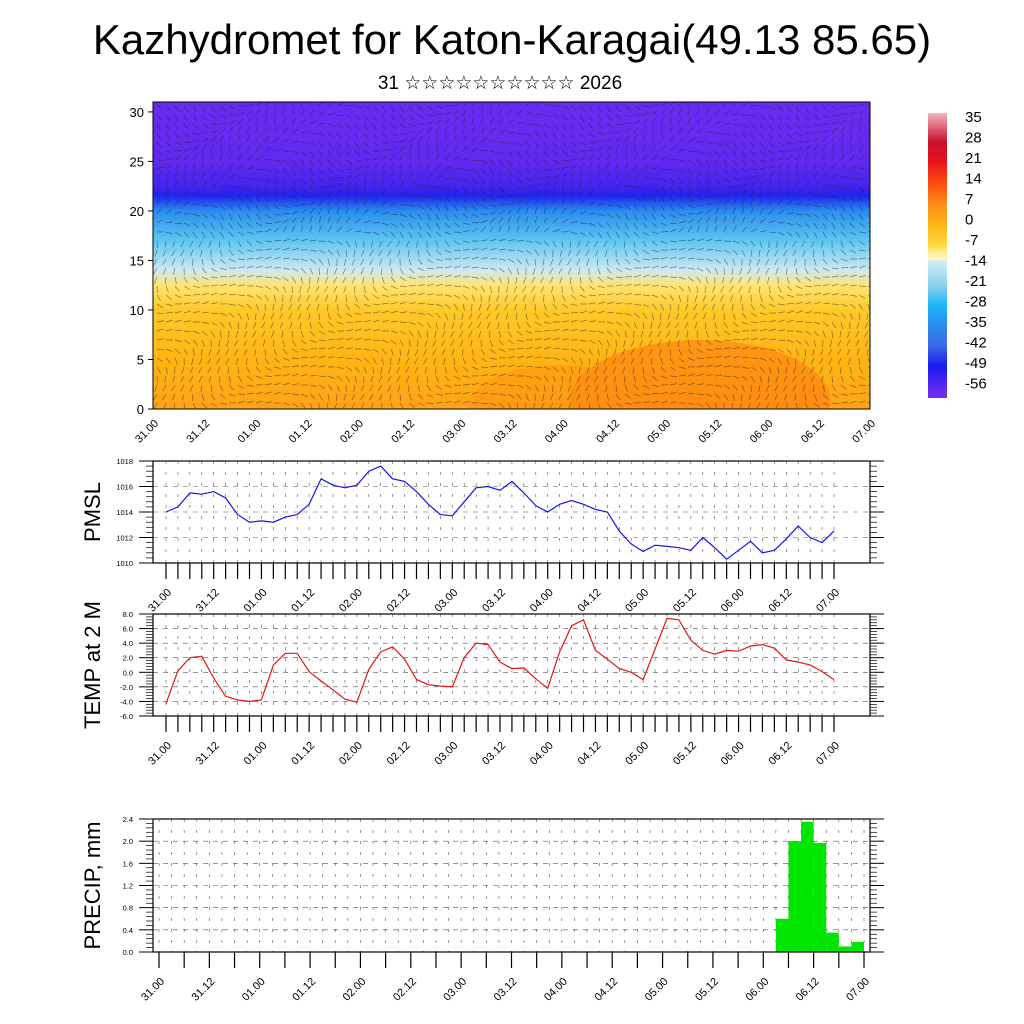 This screenshot has height=1024, width=1024. I want to click on x-tick-label: 31.12, so click(208, 754).